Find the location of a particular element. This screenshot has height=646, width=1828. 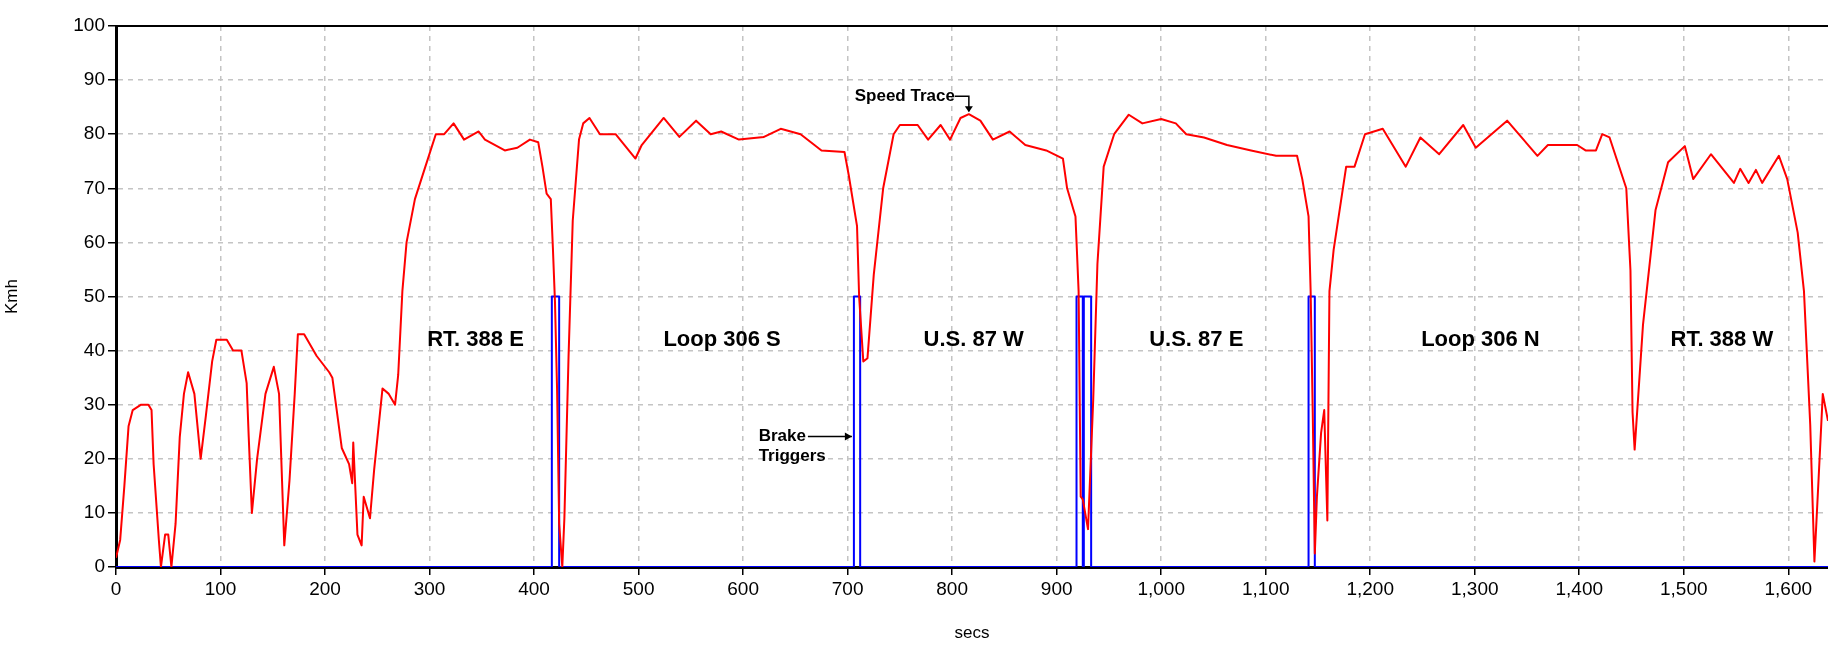

annotation: Loop 306 N is located at coordinates (1480, 338).